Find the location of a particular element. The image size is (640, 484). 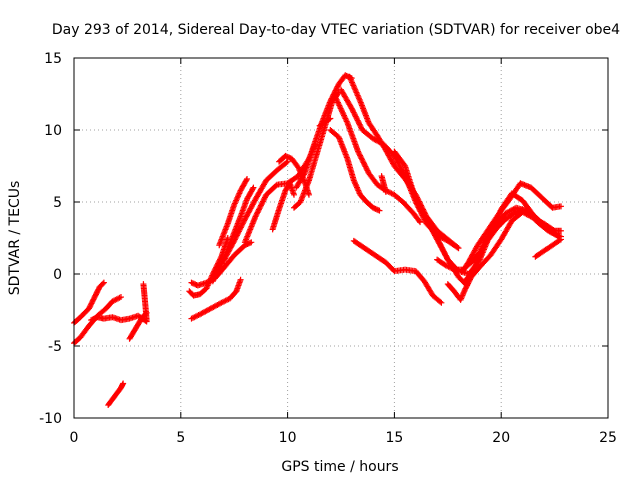

y-tick-label: -5 is located at coordinates (55, 347).